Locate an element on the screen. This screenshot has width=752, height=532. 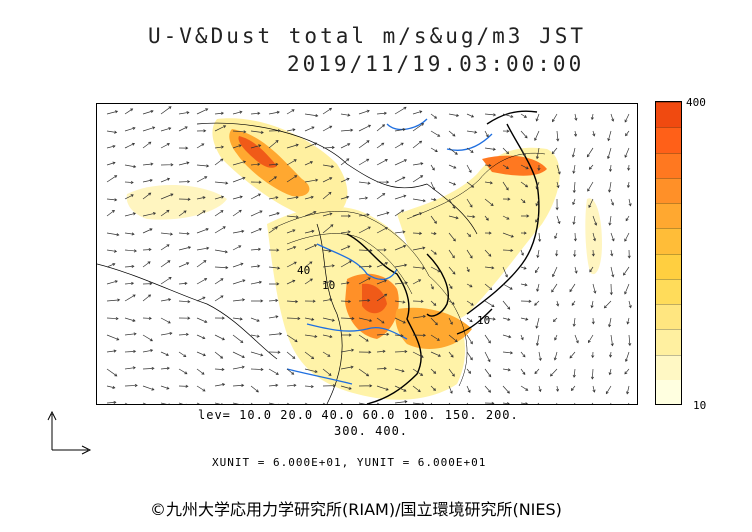
reference-vector-icon is located at coordinates (69, 432).